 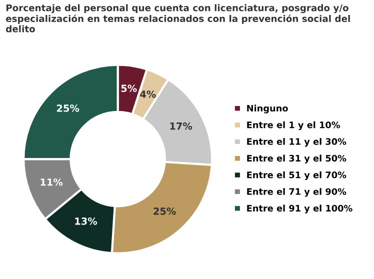 I want to click on legend-label: Entre el 91 y el 100%, so click(x=299, y=209).